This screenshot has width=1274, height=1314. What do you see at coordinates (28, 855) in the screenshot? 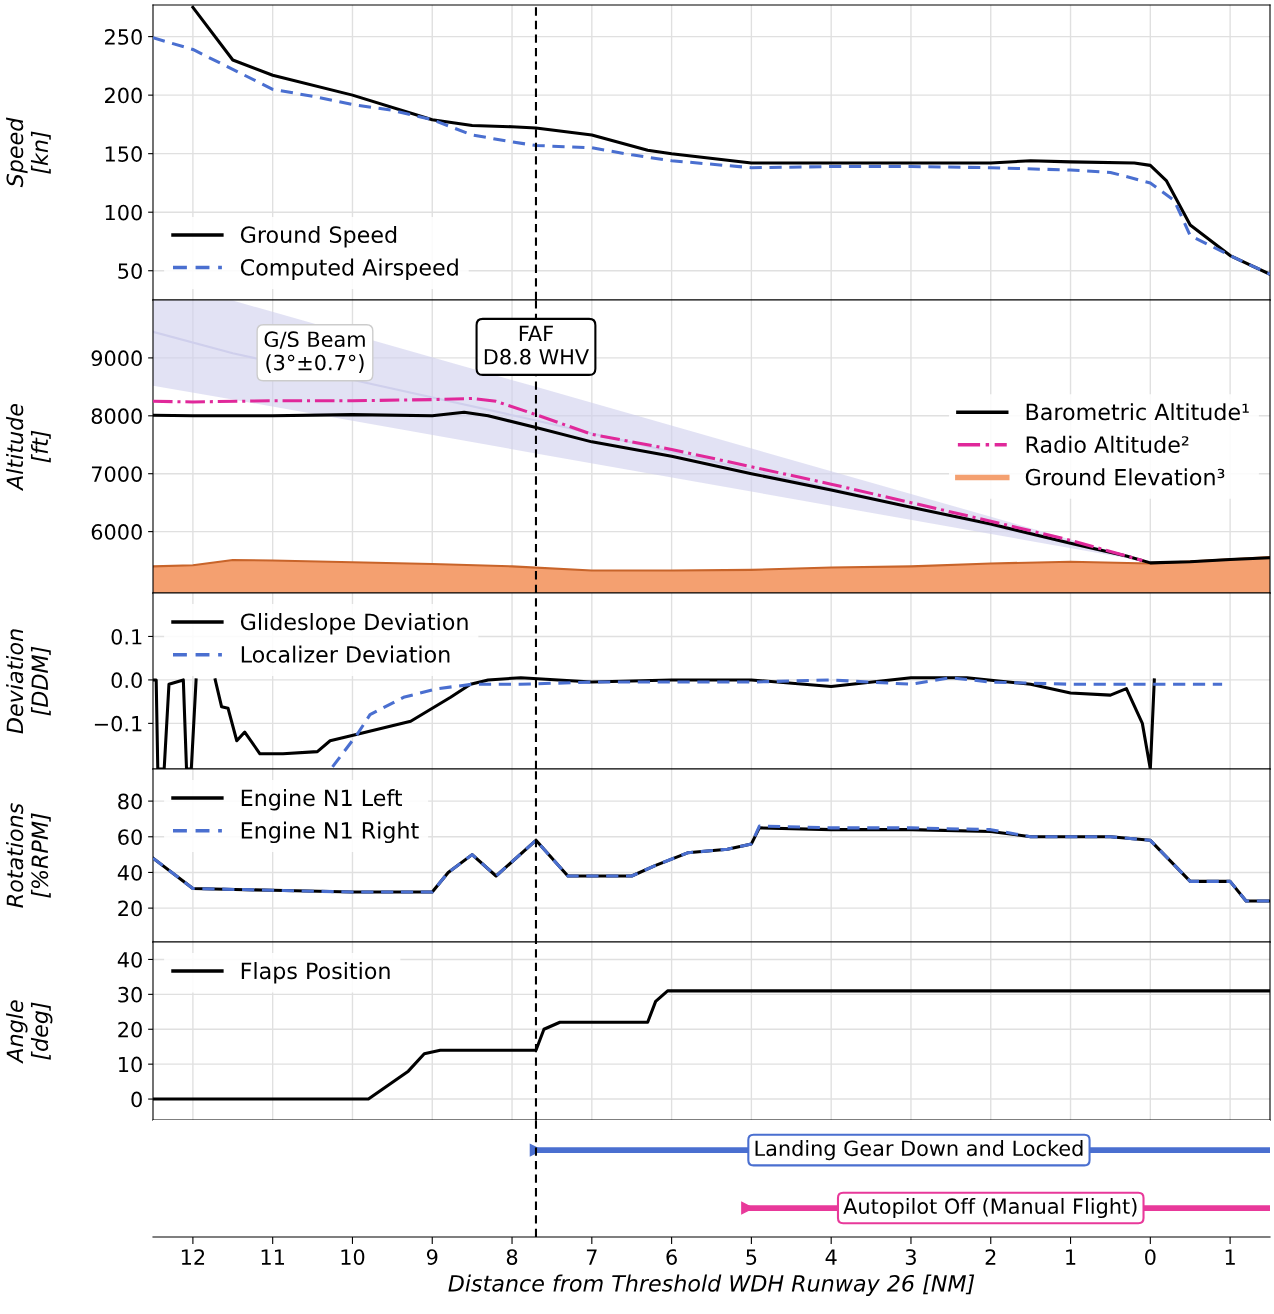
I see `y-axis-title: Rotations [%RPM]` at bounding box center [28, 855].